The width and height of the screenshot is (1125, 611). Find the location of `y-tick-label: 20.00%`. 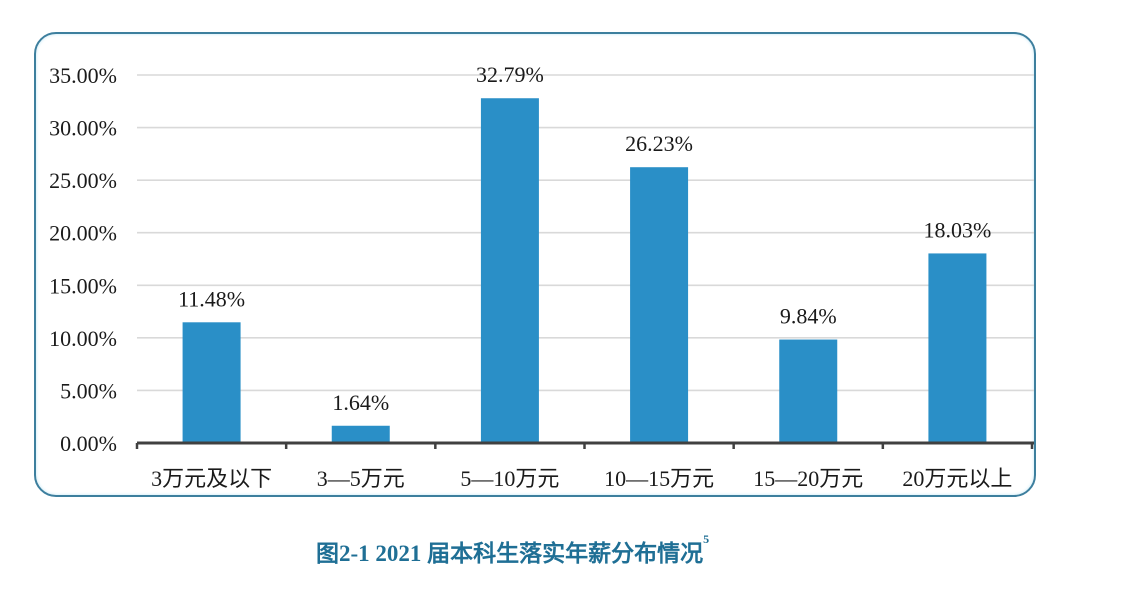

y-tick-label: 20.00% is located at coordinates (83, 233).